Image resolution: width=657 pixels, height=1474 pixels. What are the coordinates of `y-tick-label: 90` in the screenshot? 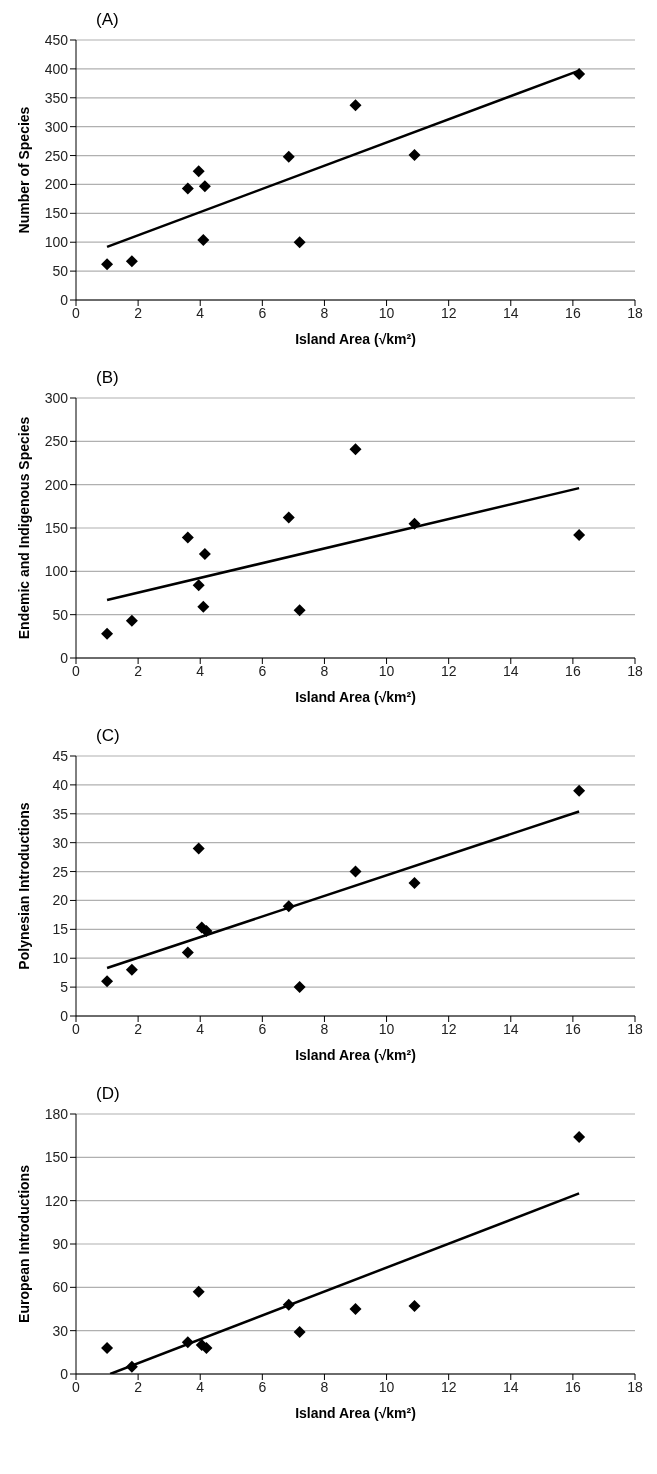 It's located at (60, 1243).